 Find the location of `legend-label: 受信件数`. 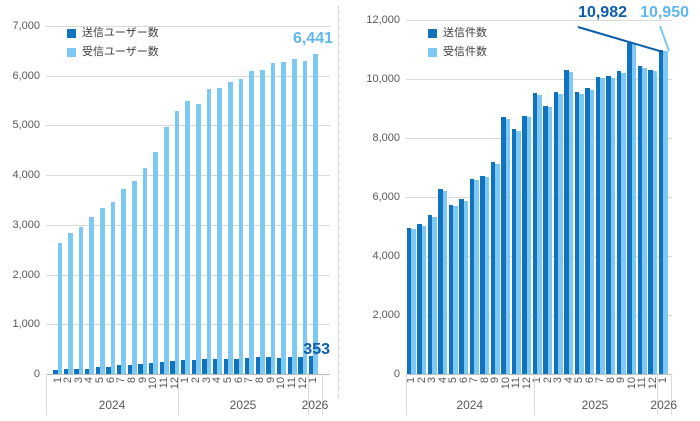

legend-label: 受信件数 is located at coordinates (465, 52).